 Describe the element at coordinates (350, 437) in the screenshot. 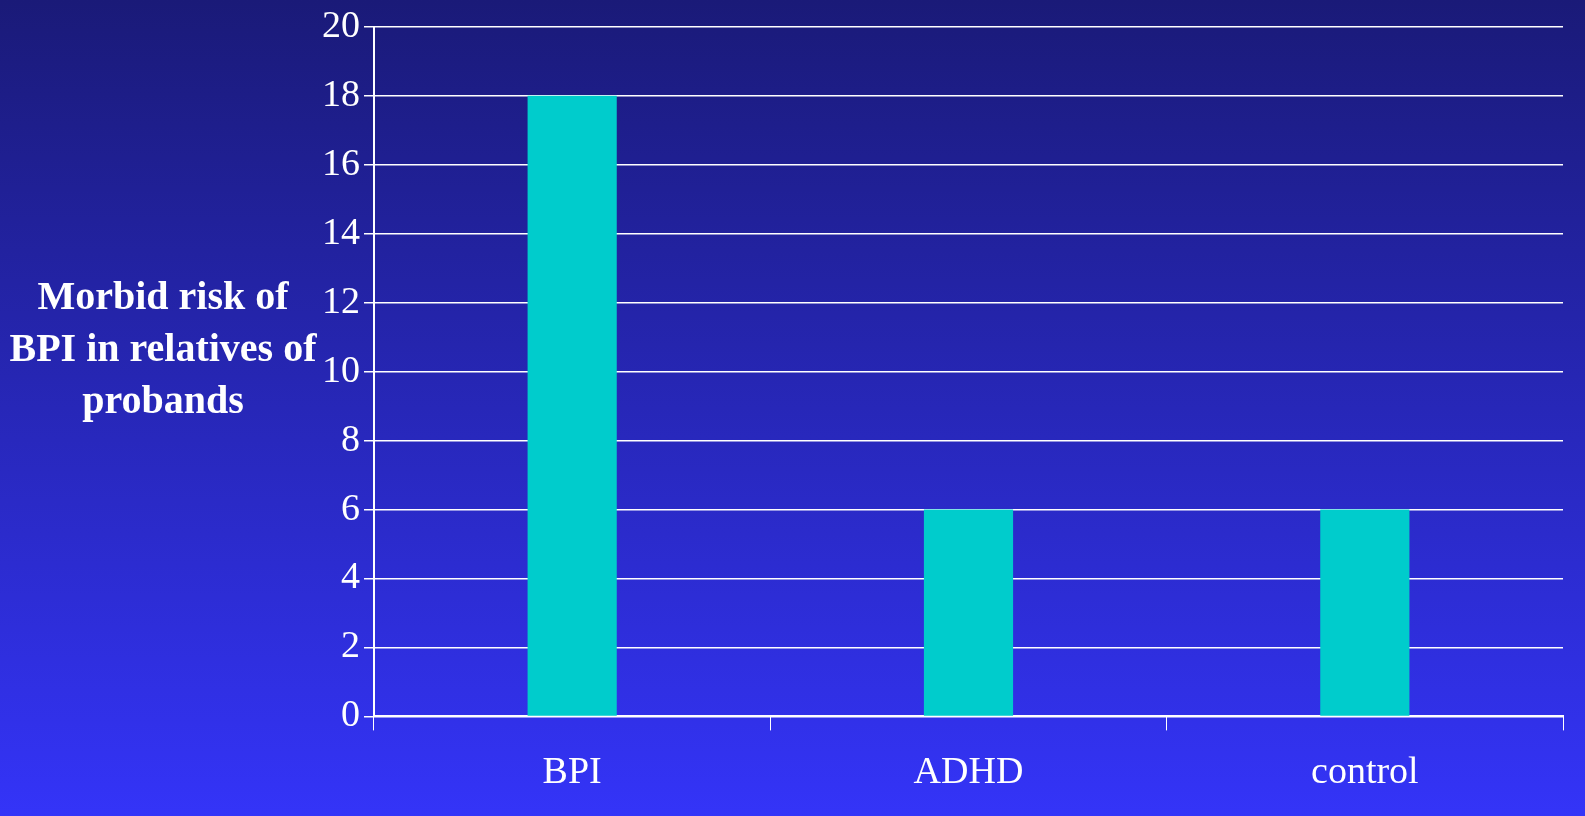

I see `y-tick-label: 8` at that location.